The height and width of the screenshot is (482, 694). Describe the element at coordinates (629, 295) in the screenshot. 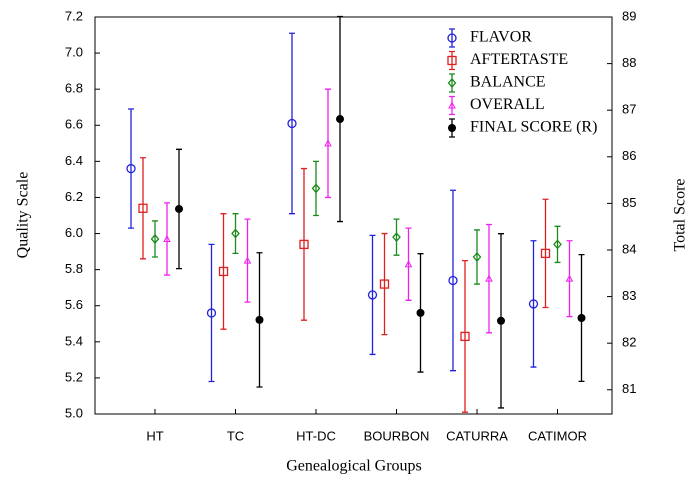

I see `y2-tick-label: 83` at that location.